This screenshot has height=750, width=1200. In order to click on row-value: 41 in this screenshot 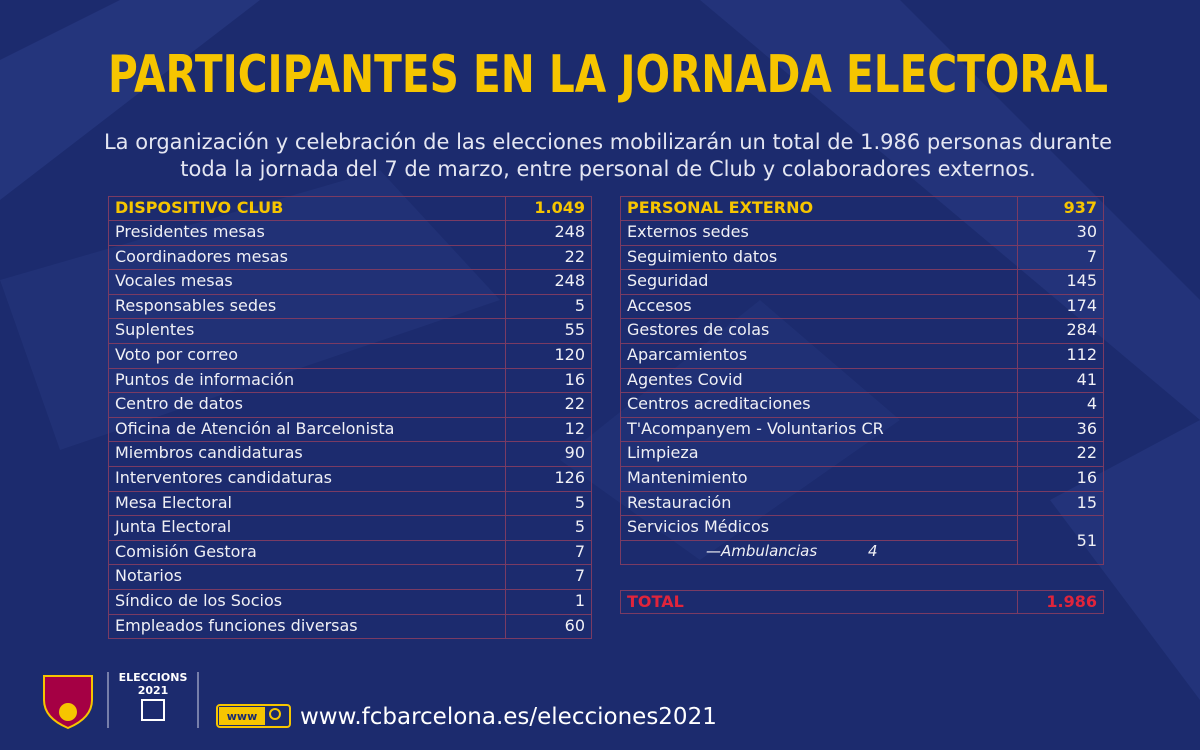, I will do `click(1060, 380)`.